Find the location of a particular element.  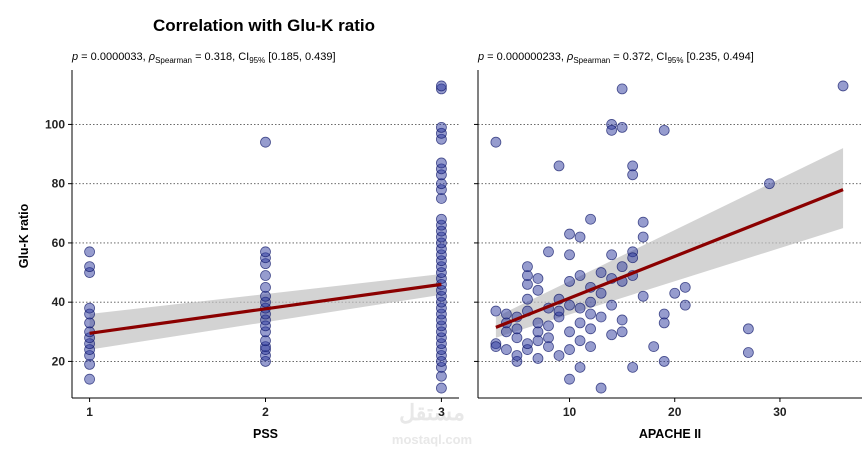

regression-line is located at coordinates (265, 308).